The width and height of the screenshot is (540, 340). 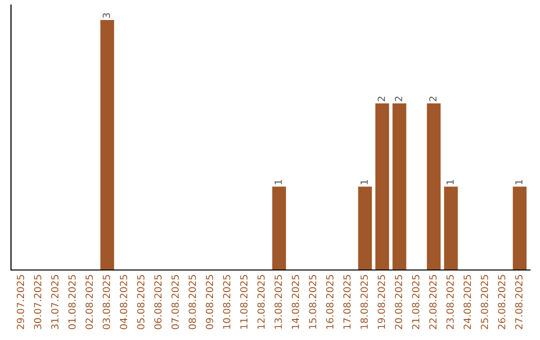 What do you see at coordinates (192, 302) in the screenshot?
I see `x-tick-label: 08.08.2025` at bounding box center [192, 302].